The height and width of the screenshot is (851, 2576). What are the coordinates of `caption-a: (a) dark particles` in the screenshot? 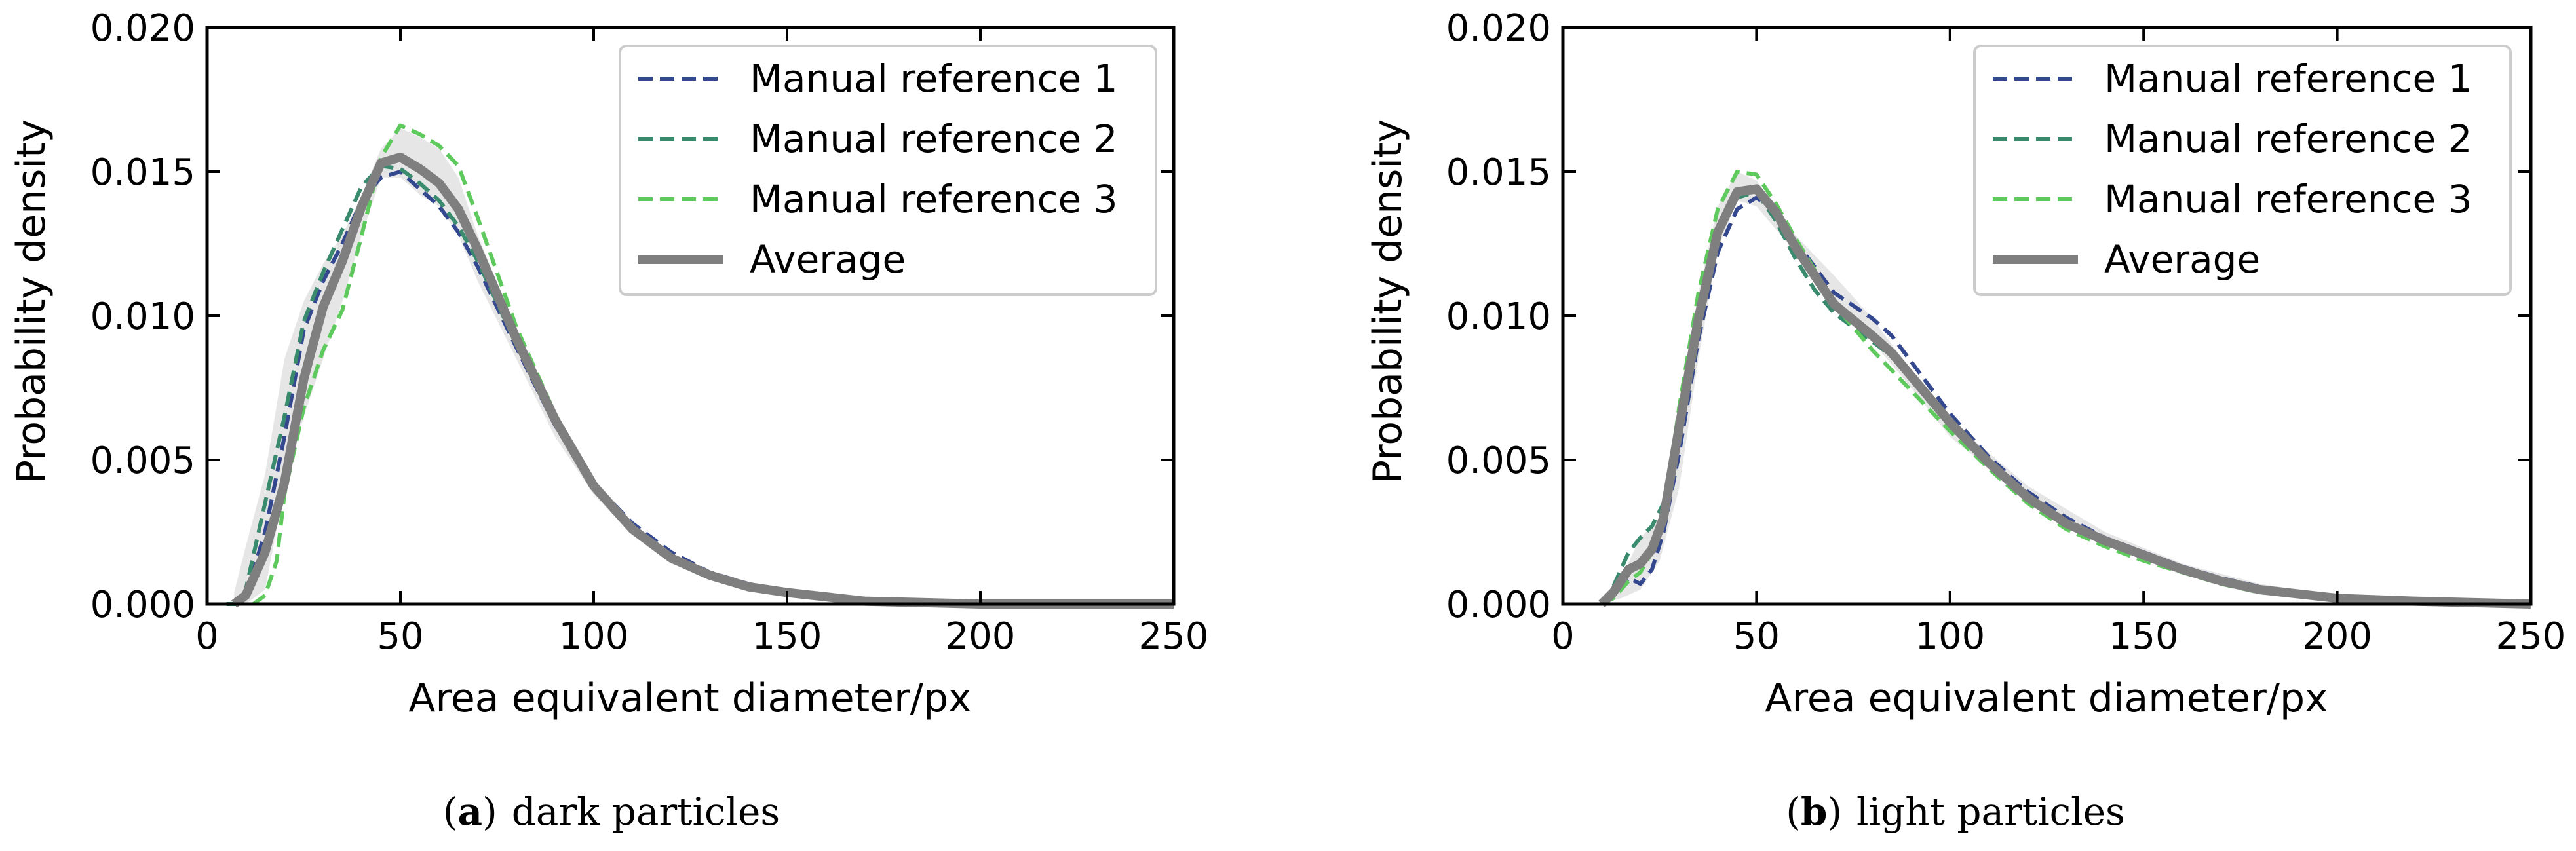 It's located at (611, 811).